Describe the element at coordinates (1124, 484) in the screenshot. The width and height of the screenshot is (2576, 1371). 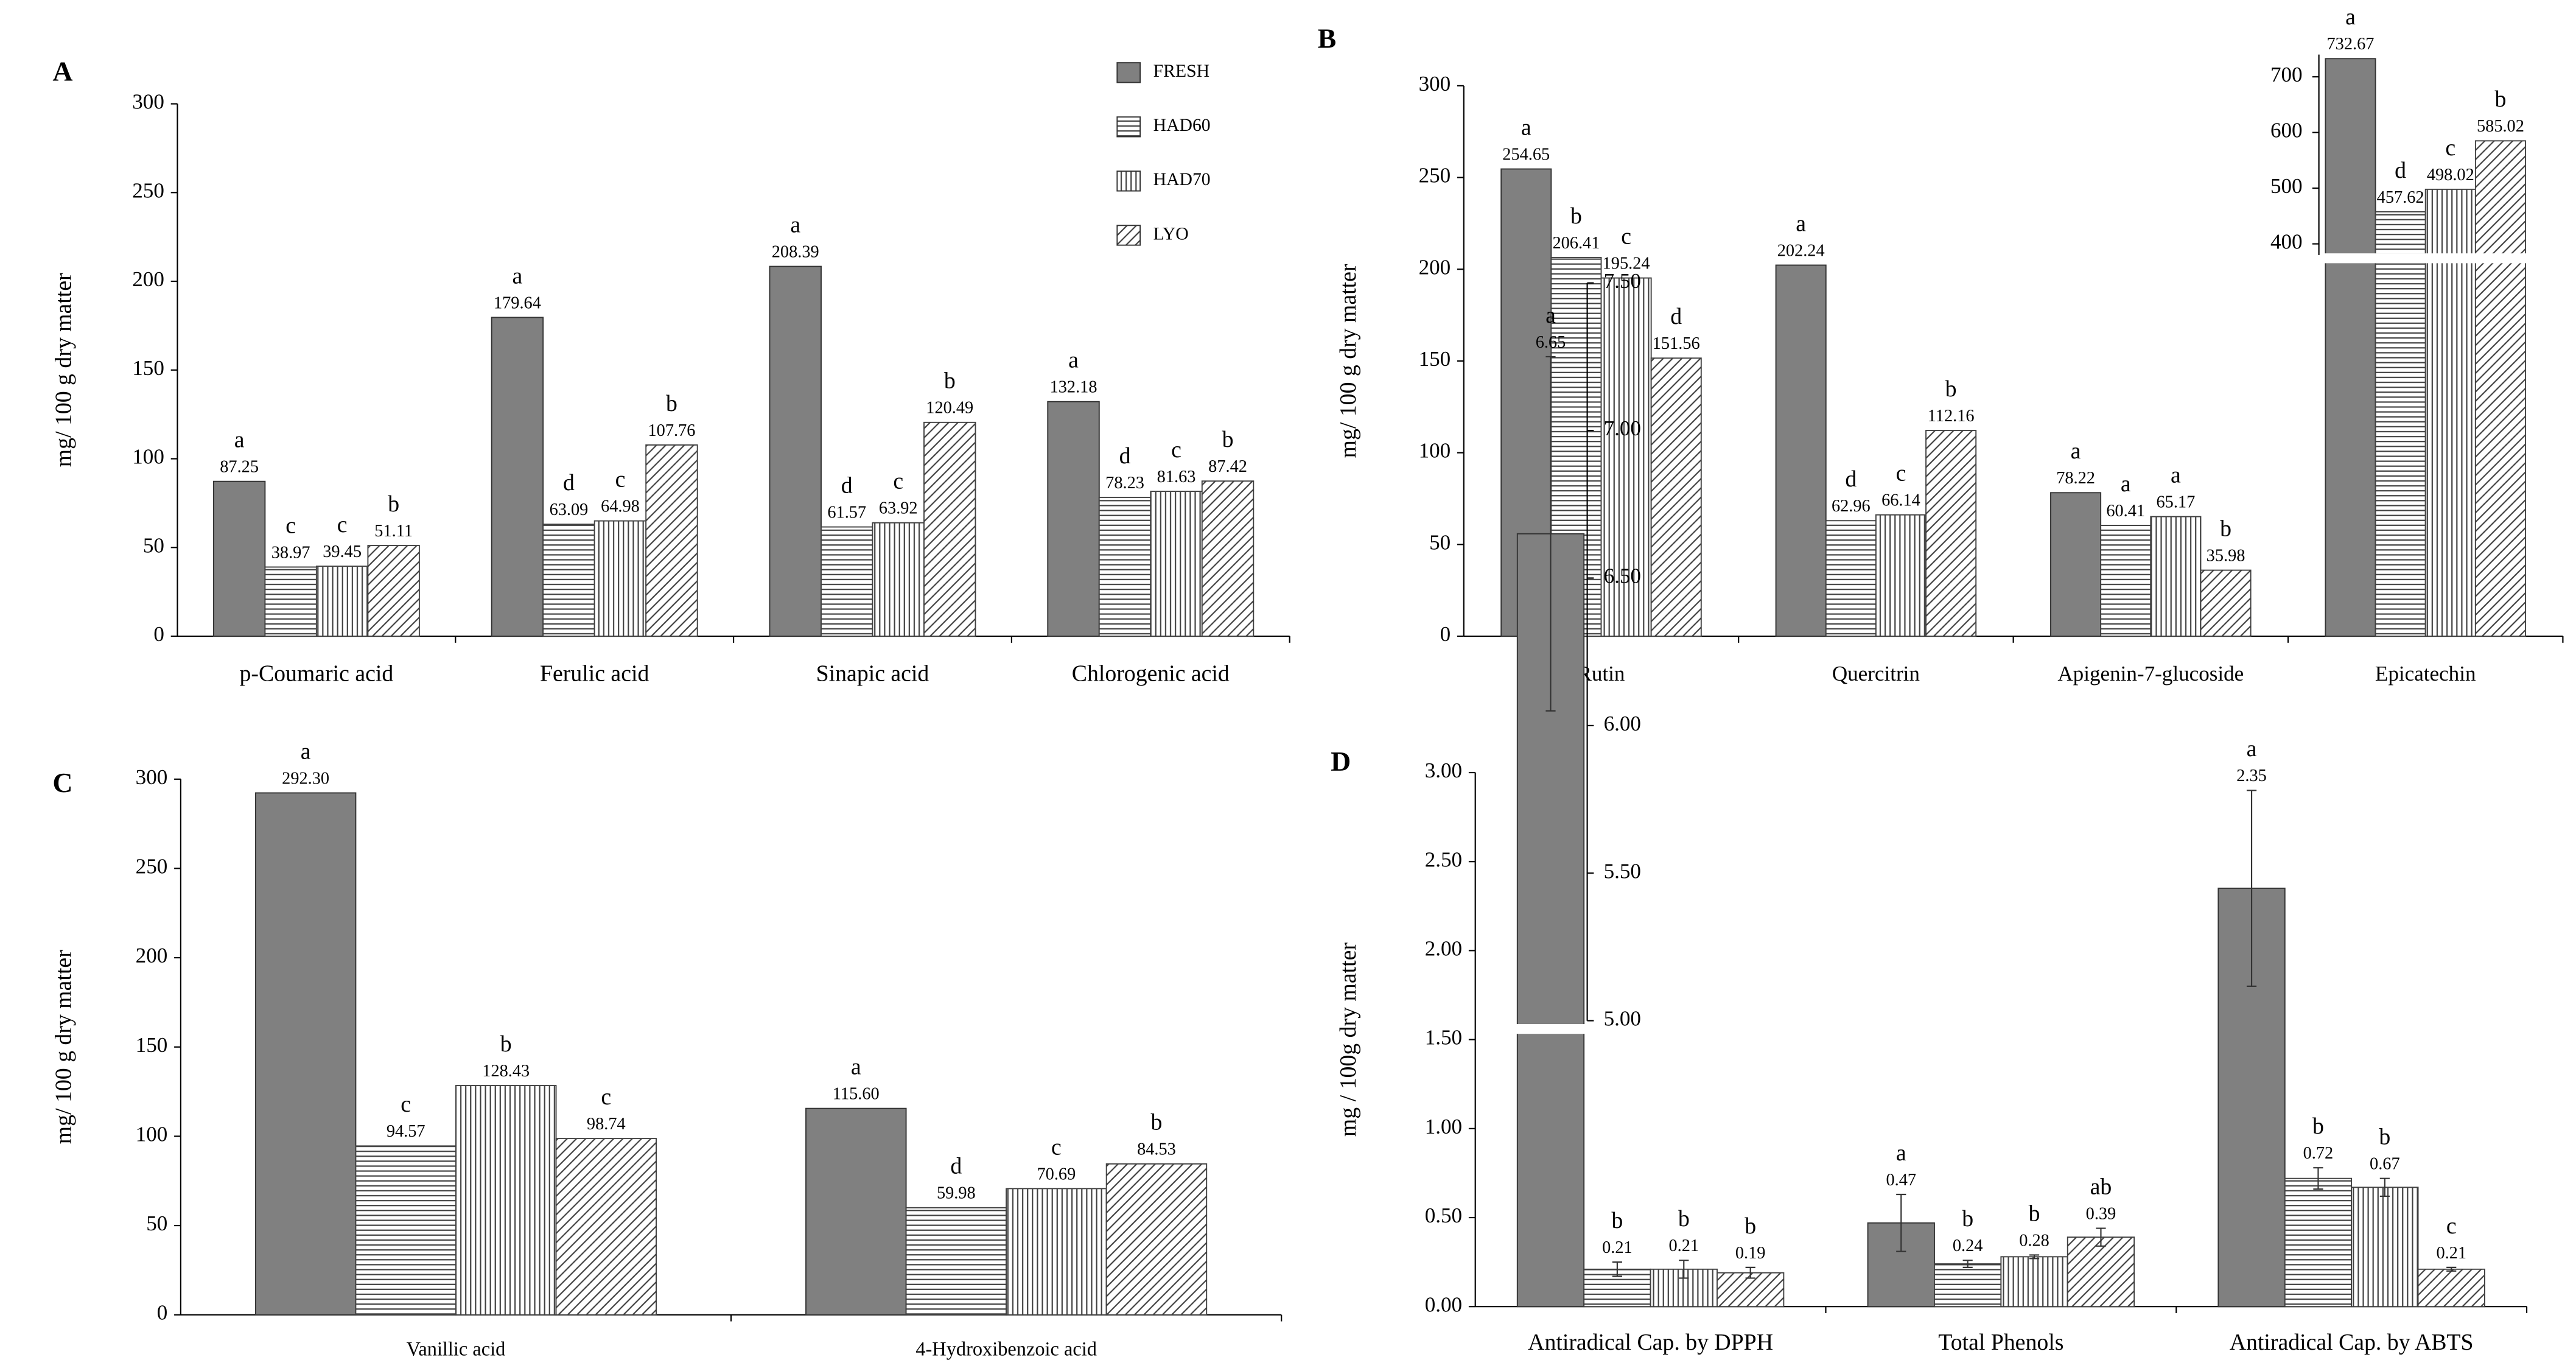
I see `data-label: 78.23` at that location.